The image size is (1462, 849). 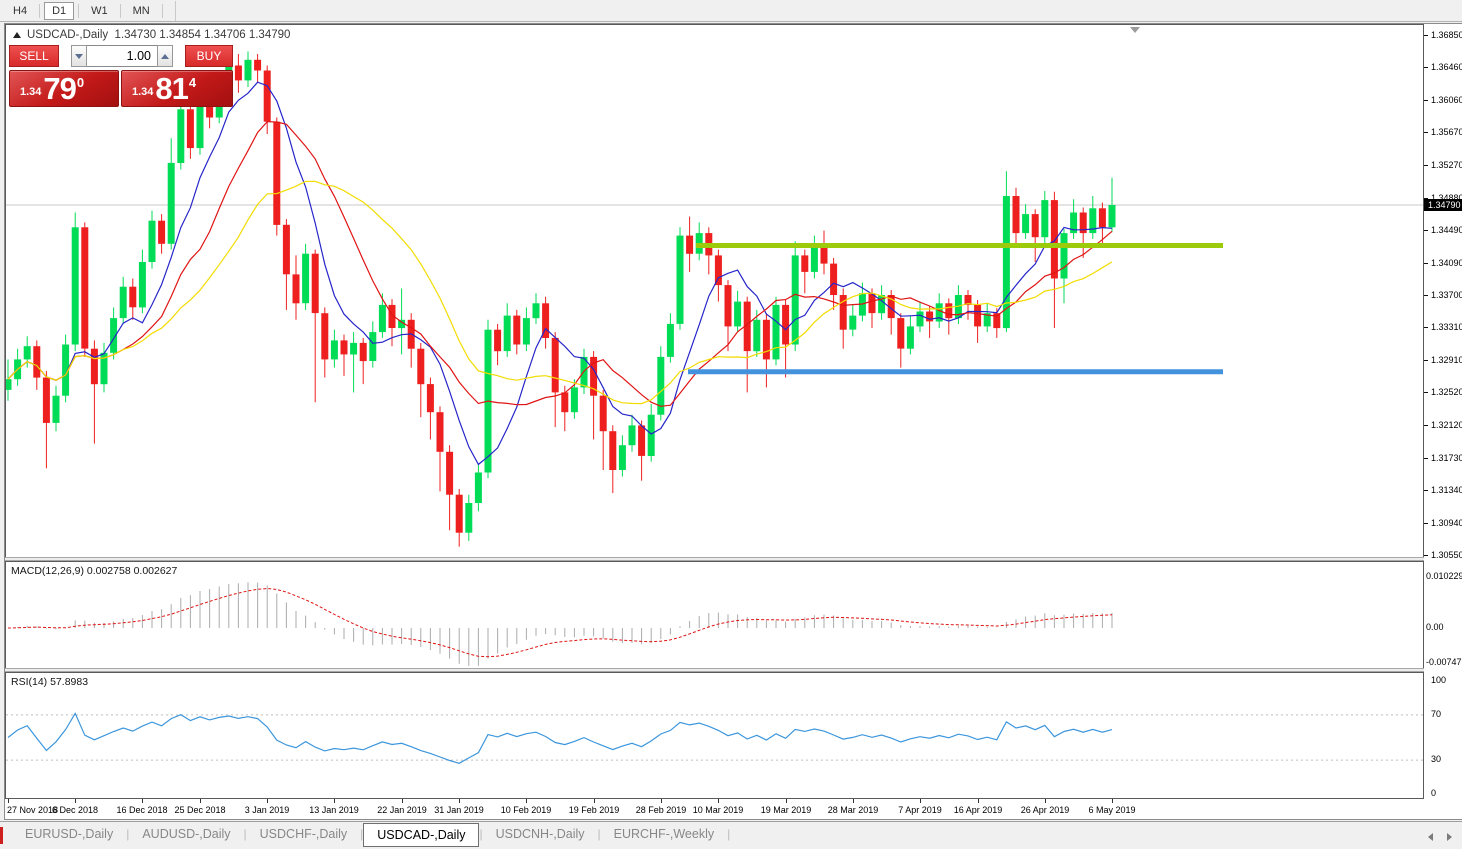 What do you see at coordinates (560, 622) in the screenshot?
I see `macd-signal-line` at bounding box center [560, 622].